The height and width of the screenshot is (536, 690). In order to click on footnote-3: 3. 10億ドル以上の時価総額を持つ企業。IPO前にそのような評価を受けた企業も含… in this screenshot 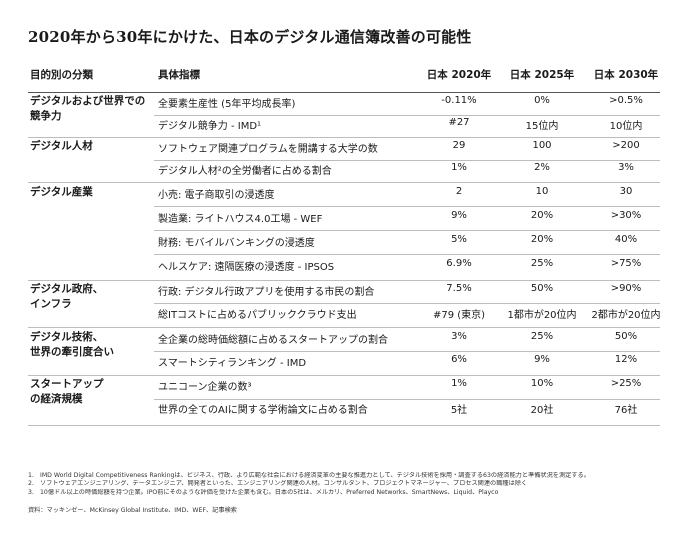, I will do `click(263, 492)`.